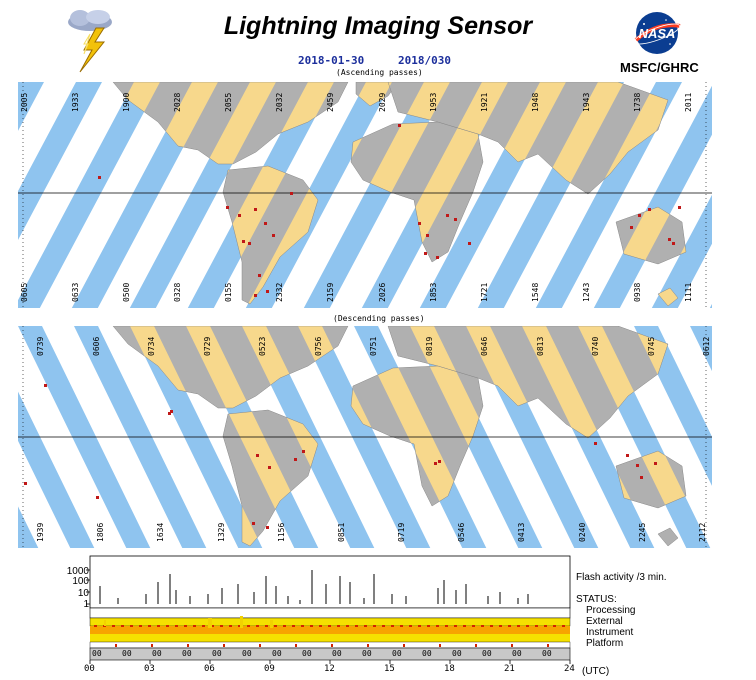 The width and height of the screenshot is (756, 680). What do you see at coordinates (331, 292) in the screenshot?
I see `orbit-label: 2159` at bounding box center [331, 292].